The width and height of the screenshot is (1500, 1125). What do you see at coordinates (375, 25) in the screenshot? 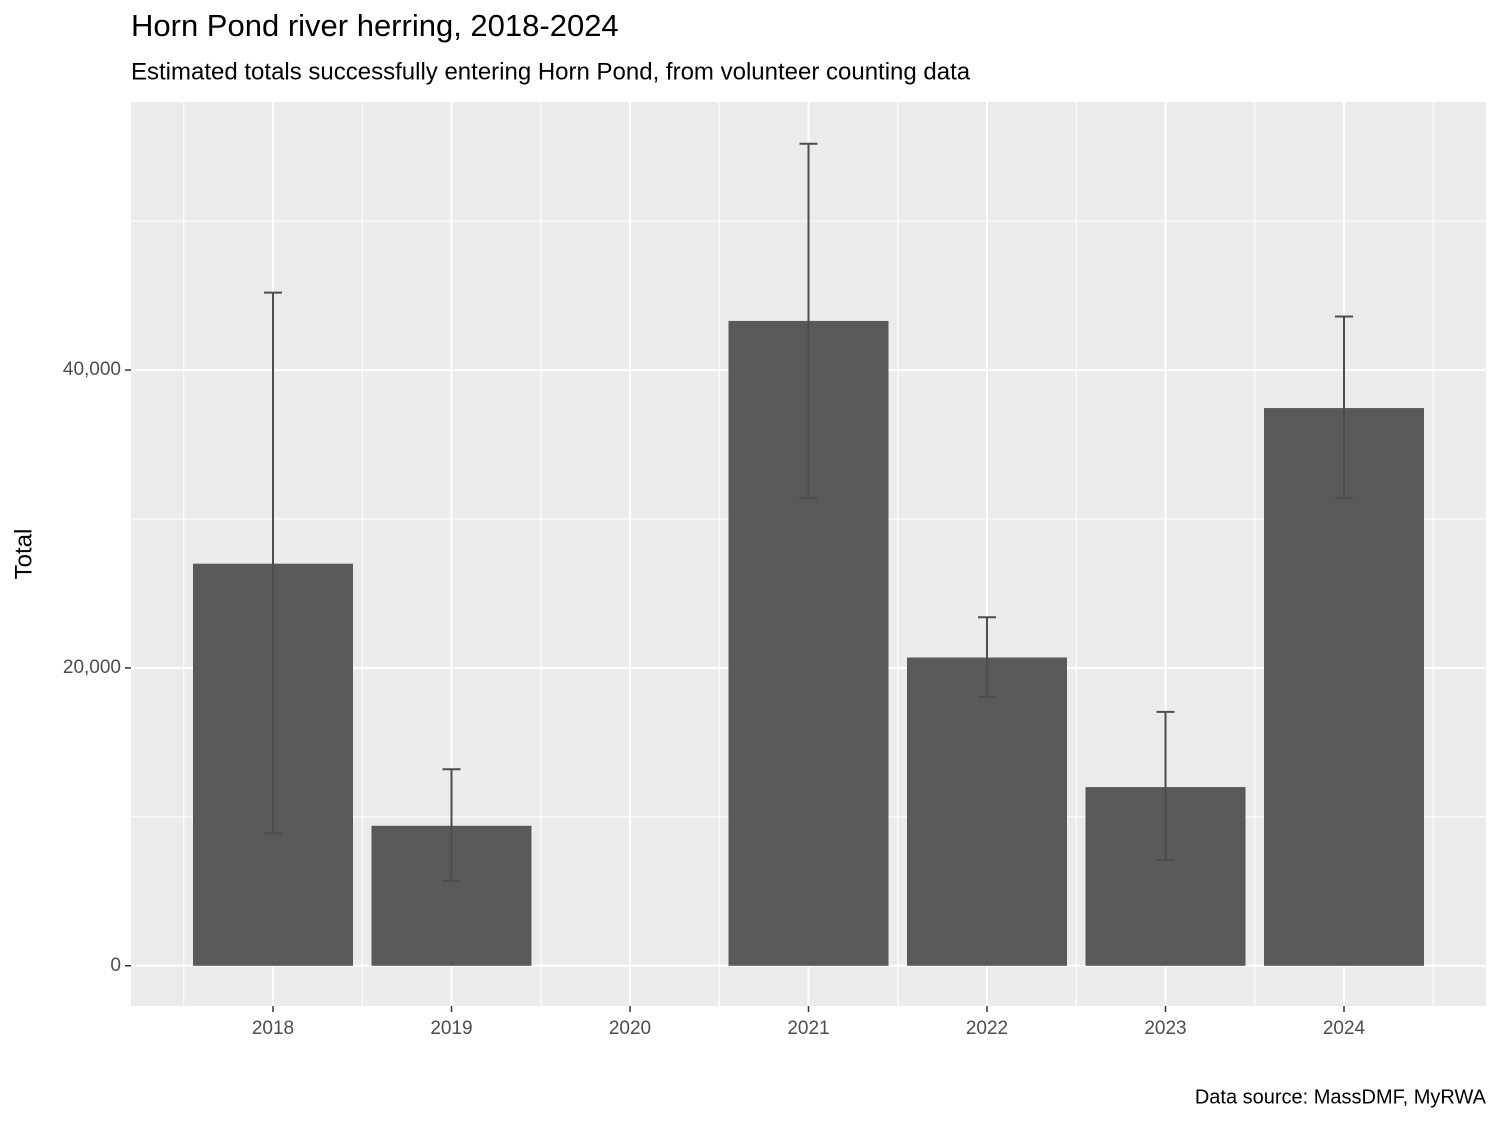
I see `chart-title: Horn Pond river herring, 2018-2024` at bounding box center [375, 25].